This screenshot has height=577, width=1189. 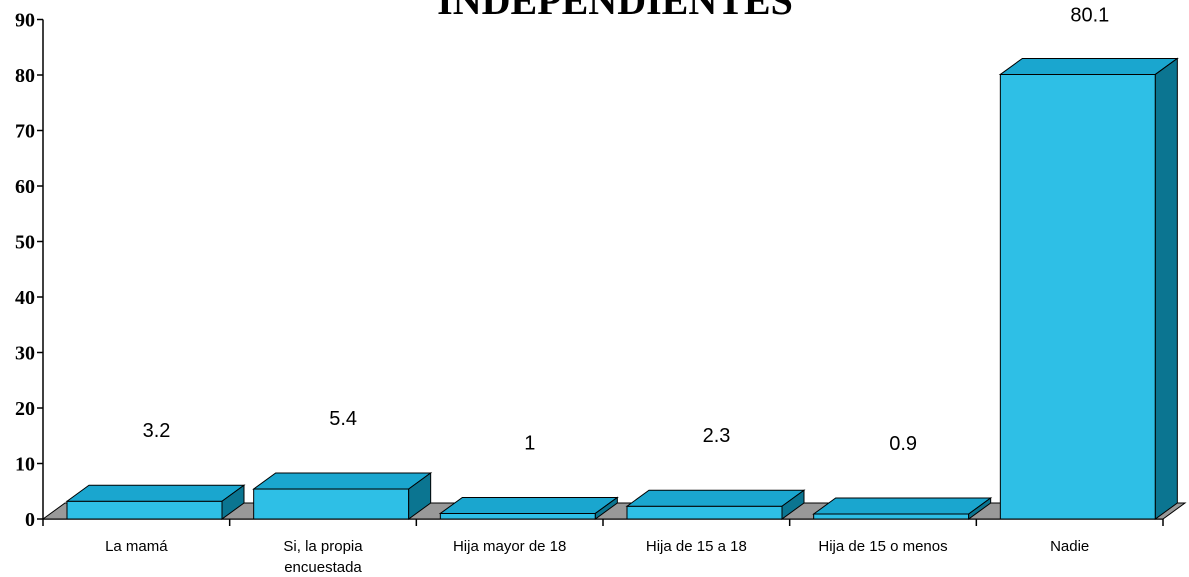 I want to click on x-tick-label: Nadie, so click(x=1069, y=546).